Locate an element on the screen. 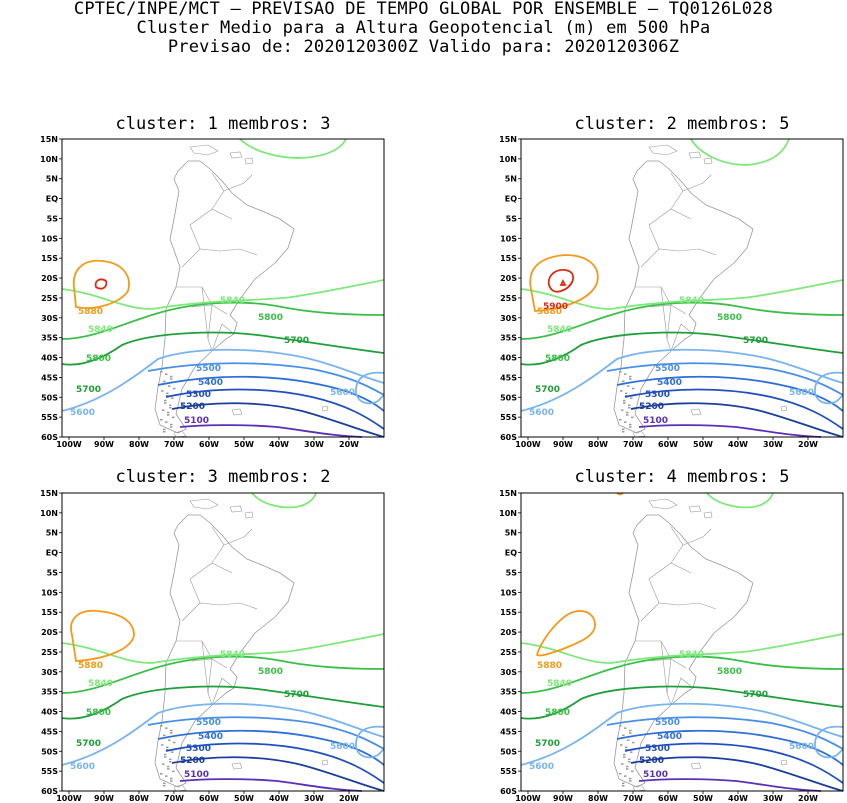  lat-label: 60S is located at coordinates (508, 437).